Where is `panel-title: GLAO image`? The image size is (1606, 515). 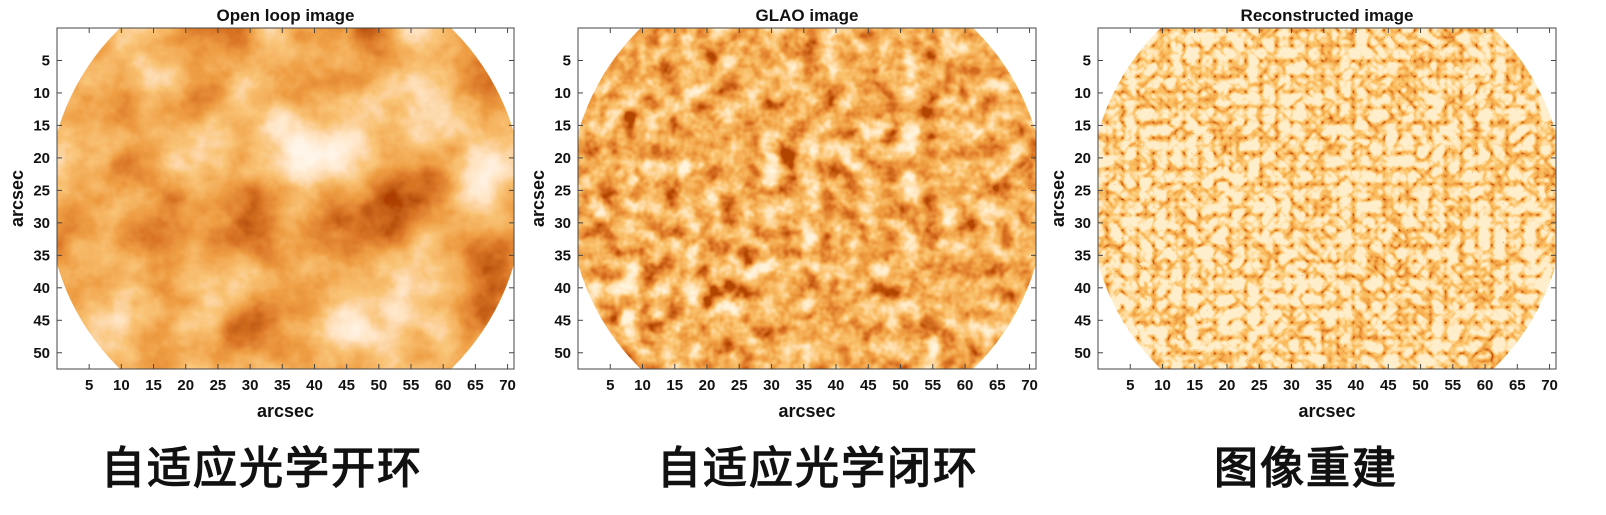
panel-title: GLAO image is located at coordinates (807, 15).